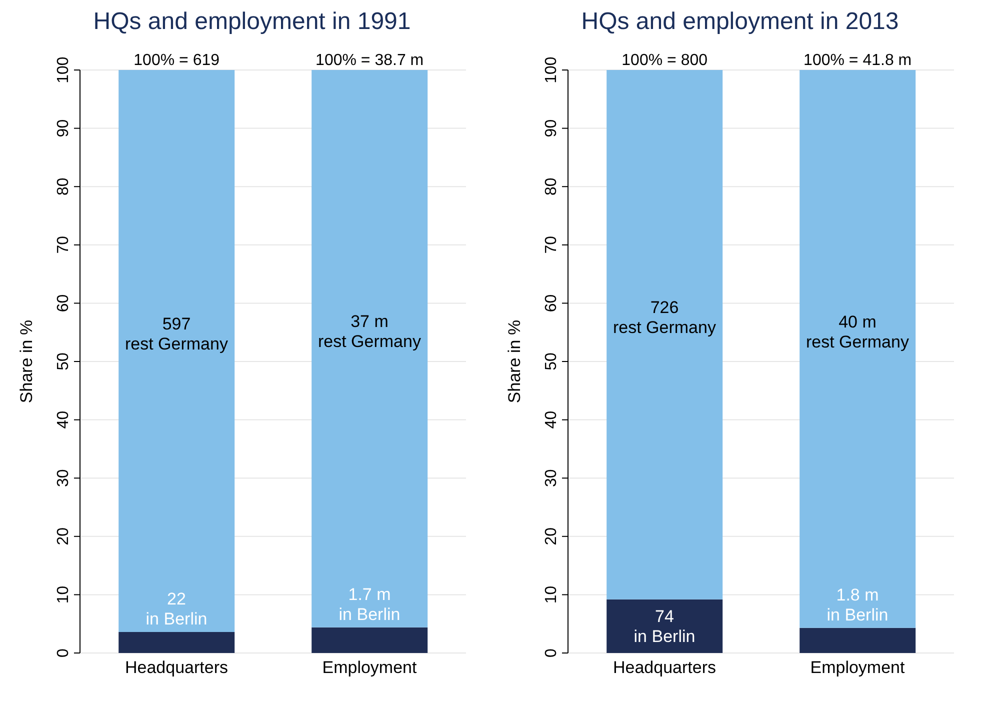 This screenshot has height=702, width=982. I want to click on total-label: 100% = 800, so click(665, 60).